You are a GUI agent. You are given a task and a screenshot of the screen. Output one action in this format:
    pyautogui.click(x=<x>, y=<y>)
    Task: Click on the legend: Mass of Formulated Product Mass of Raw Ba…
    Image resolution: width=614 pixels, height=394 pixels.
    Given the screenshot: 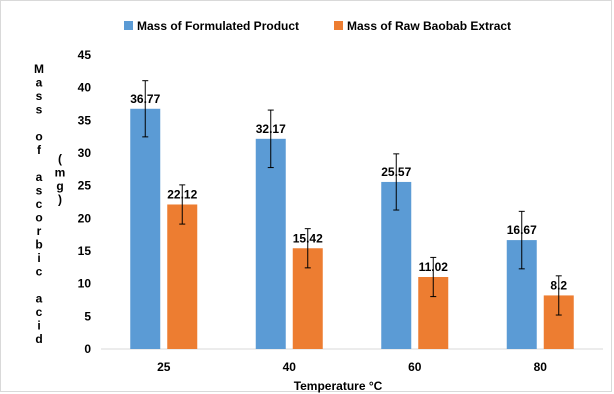 What is the action you would take?
    pyautogui.click(x=317, y=26)
    